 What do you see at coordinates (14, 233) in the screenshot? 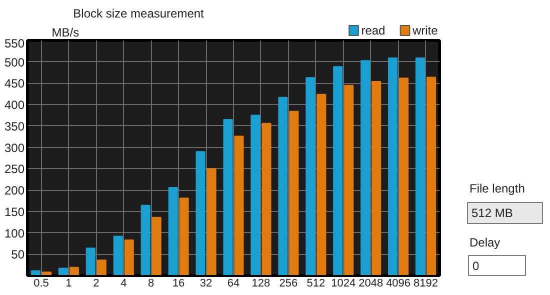
I see `y-tick-label: 100` at bounding box center [14, 233].